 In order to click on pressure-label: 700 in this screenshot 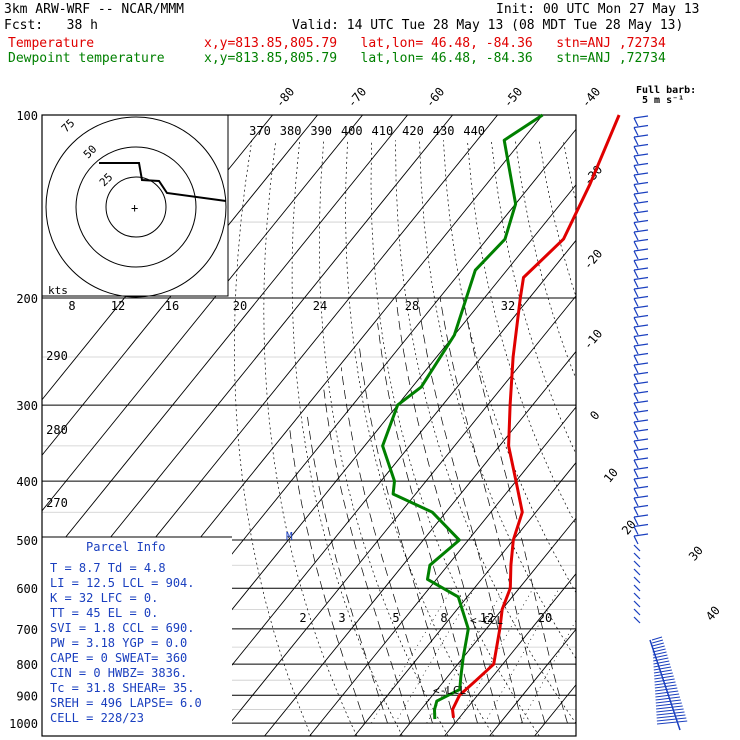, I will do `click(27, 630)`.